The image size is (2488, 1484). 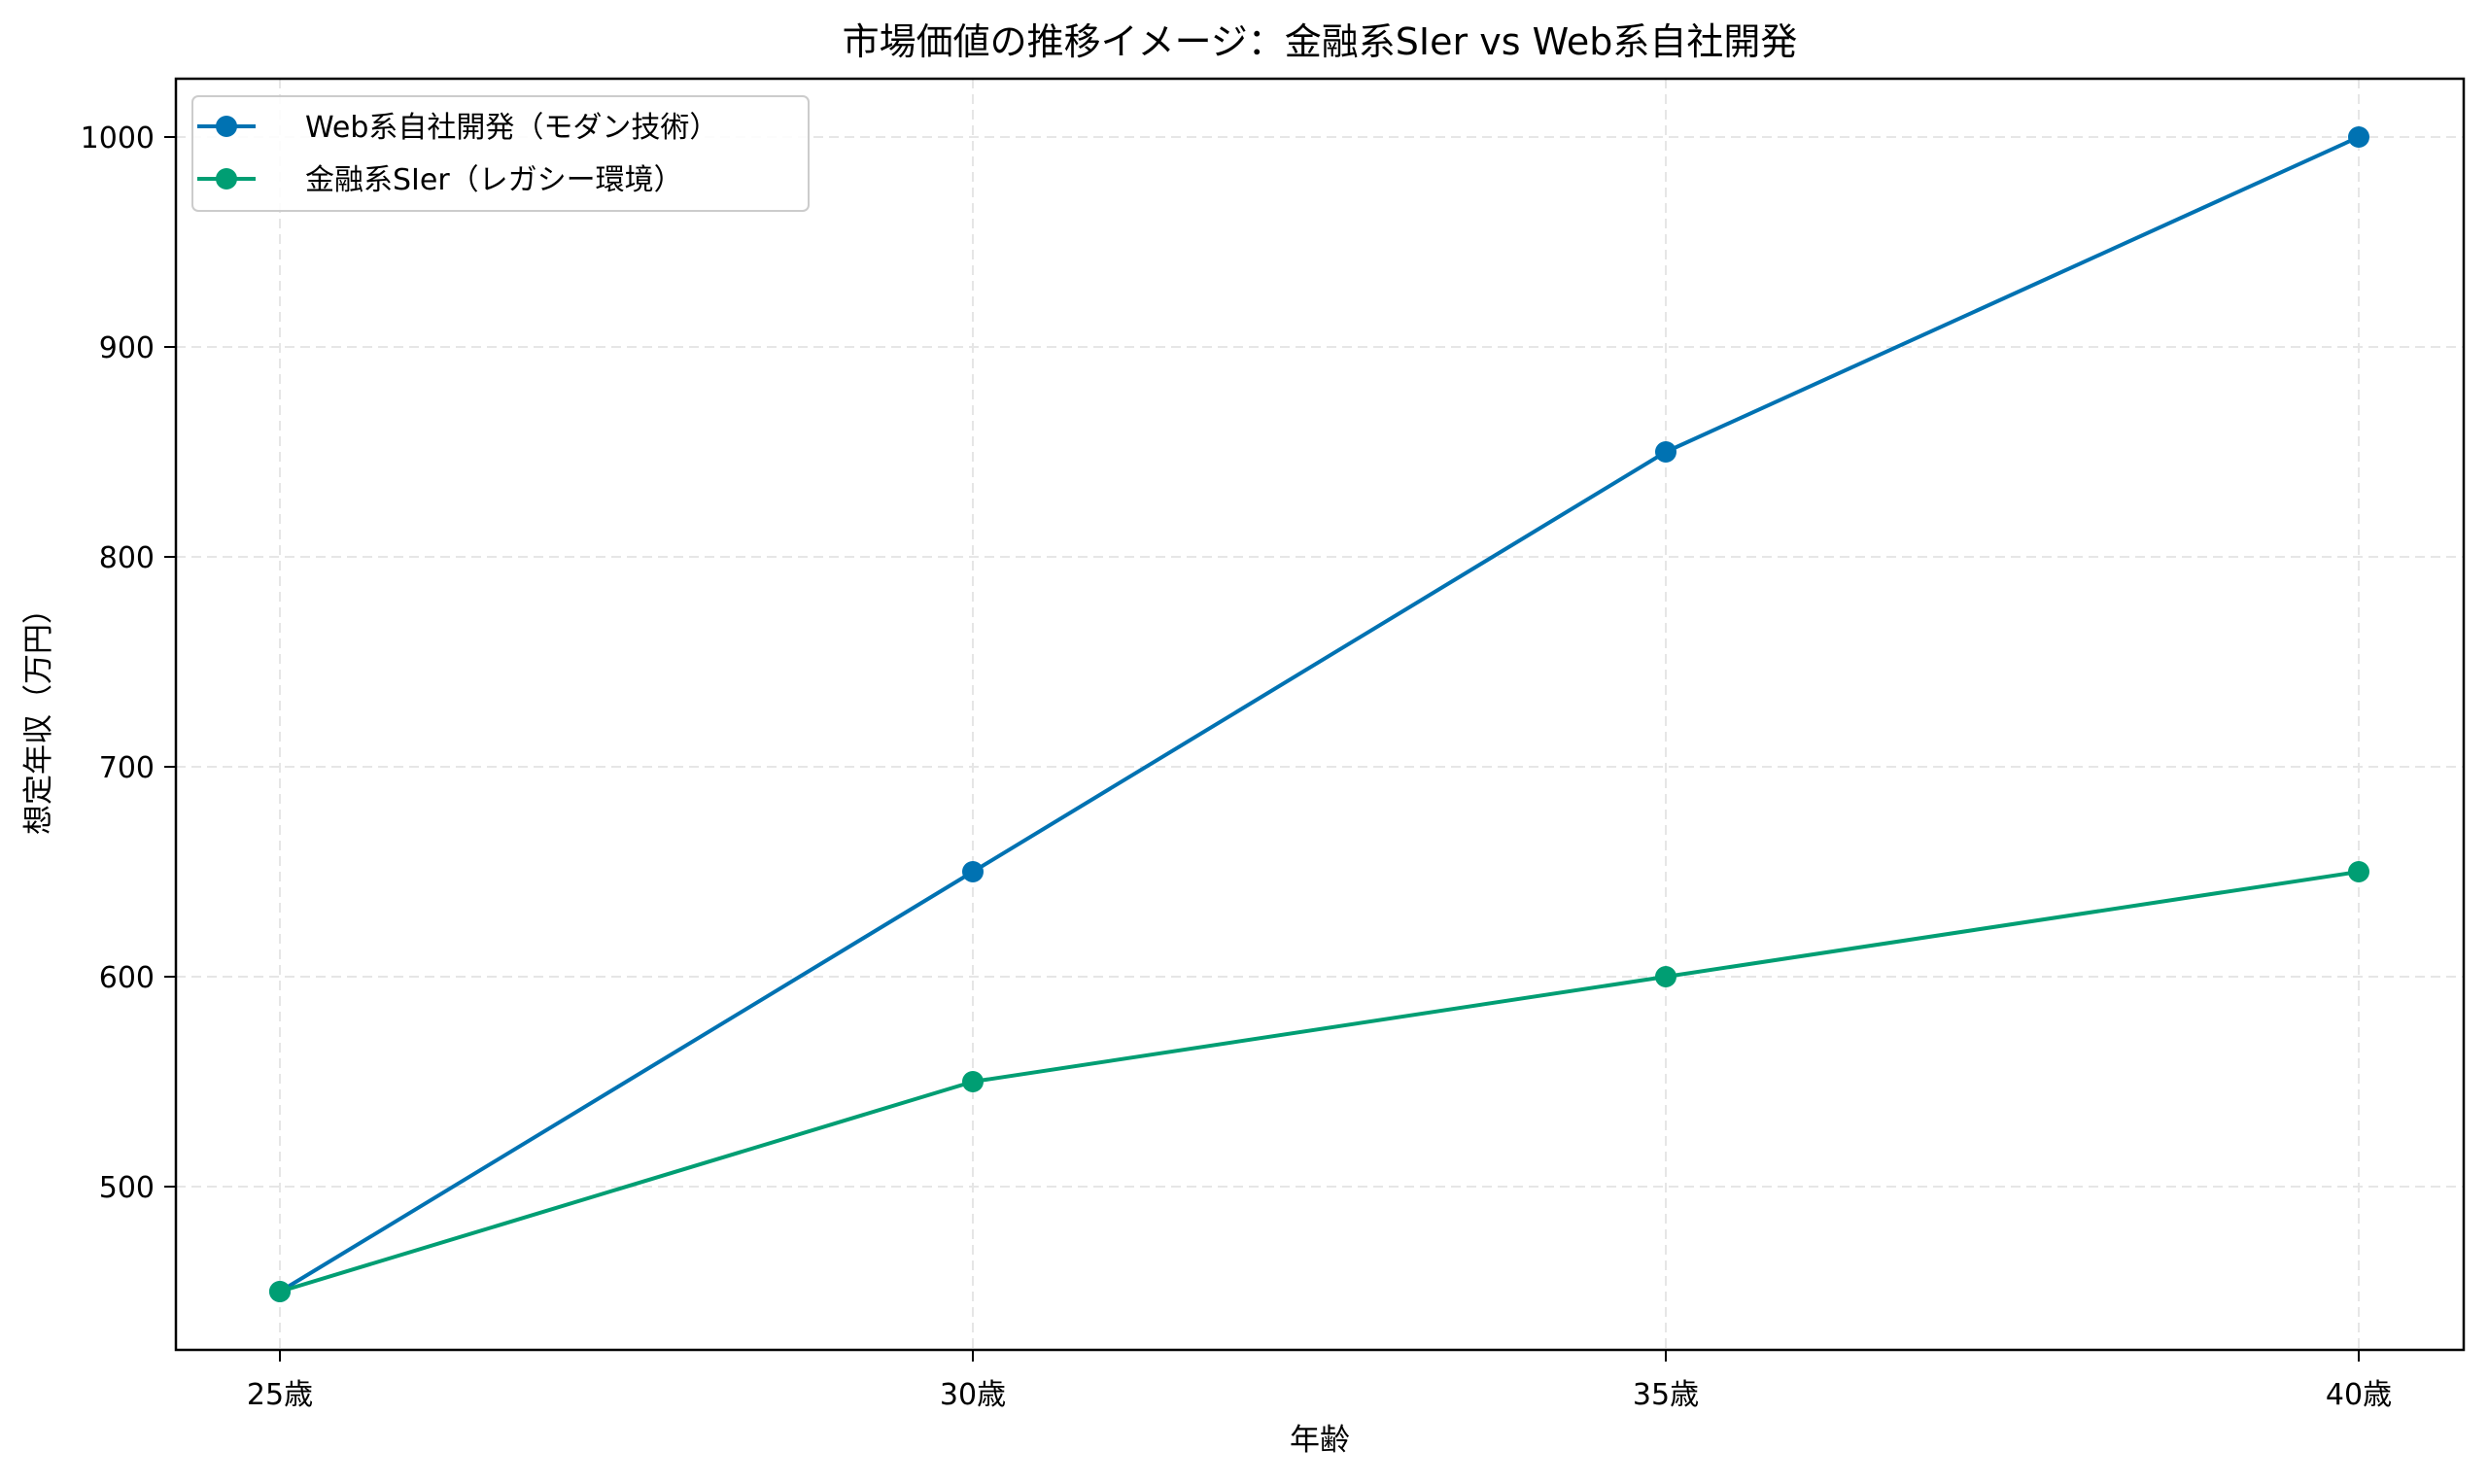 I want to click on legend-item-sier: 金融系SIer（レガシー環境）, so click(x=440, y=180).